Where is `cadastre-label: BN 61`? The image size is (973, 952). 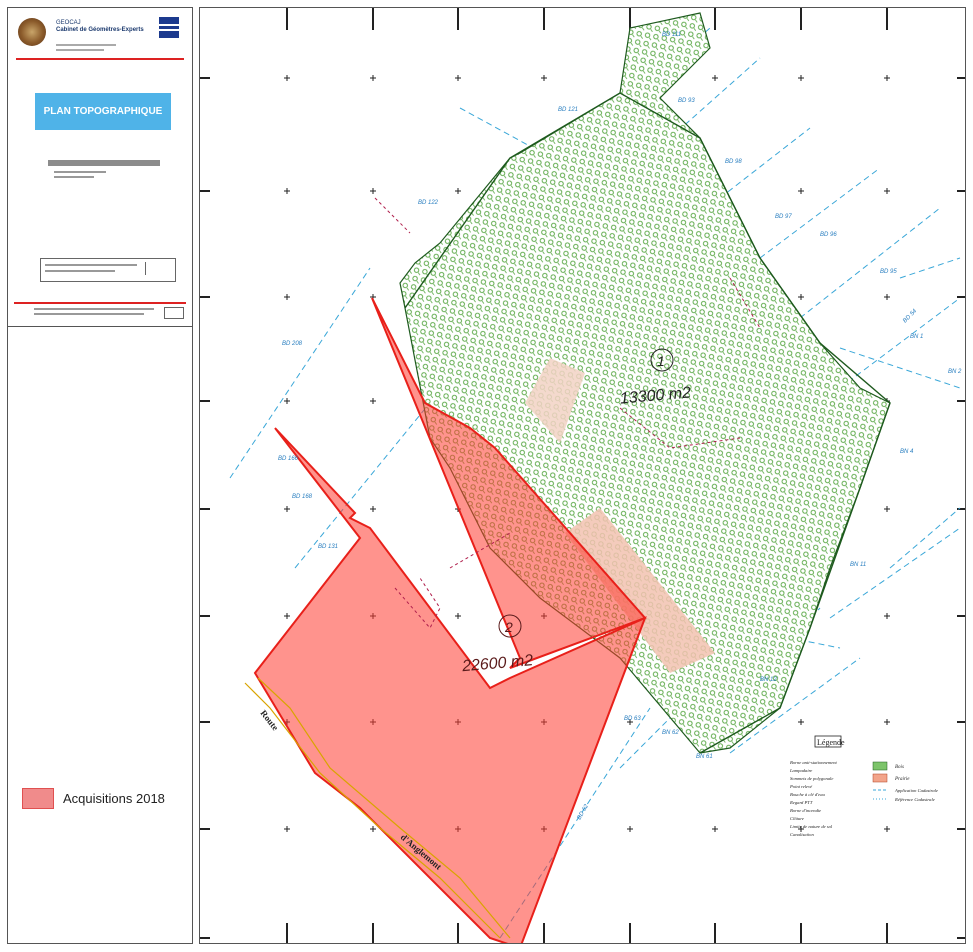
cadastre-label: BN 61 is located at coordinates (704, 757).